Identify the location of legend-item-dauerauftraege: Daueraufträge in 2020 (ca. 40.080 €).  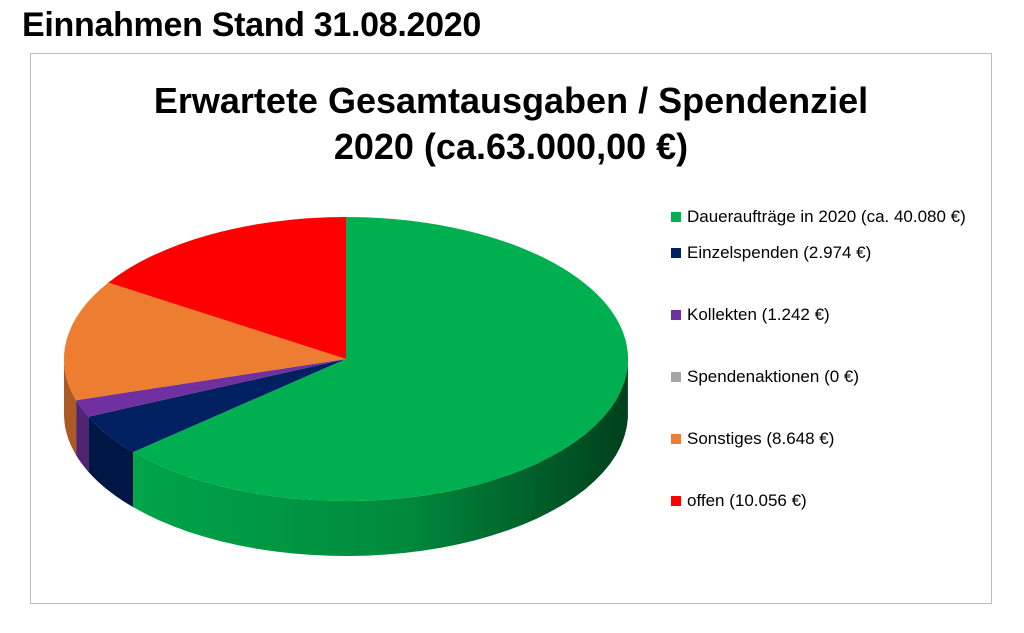
(826, 217).